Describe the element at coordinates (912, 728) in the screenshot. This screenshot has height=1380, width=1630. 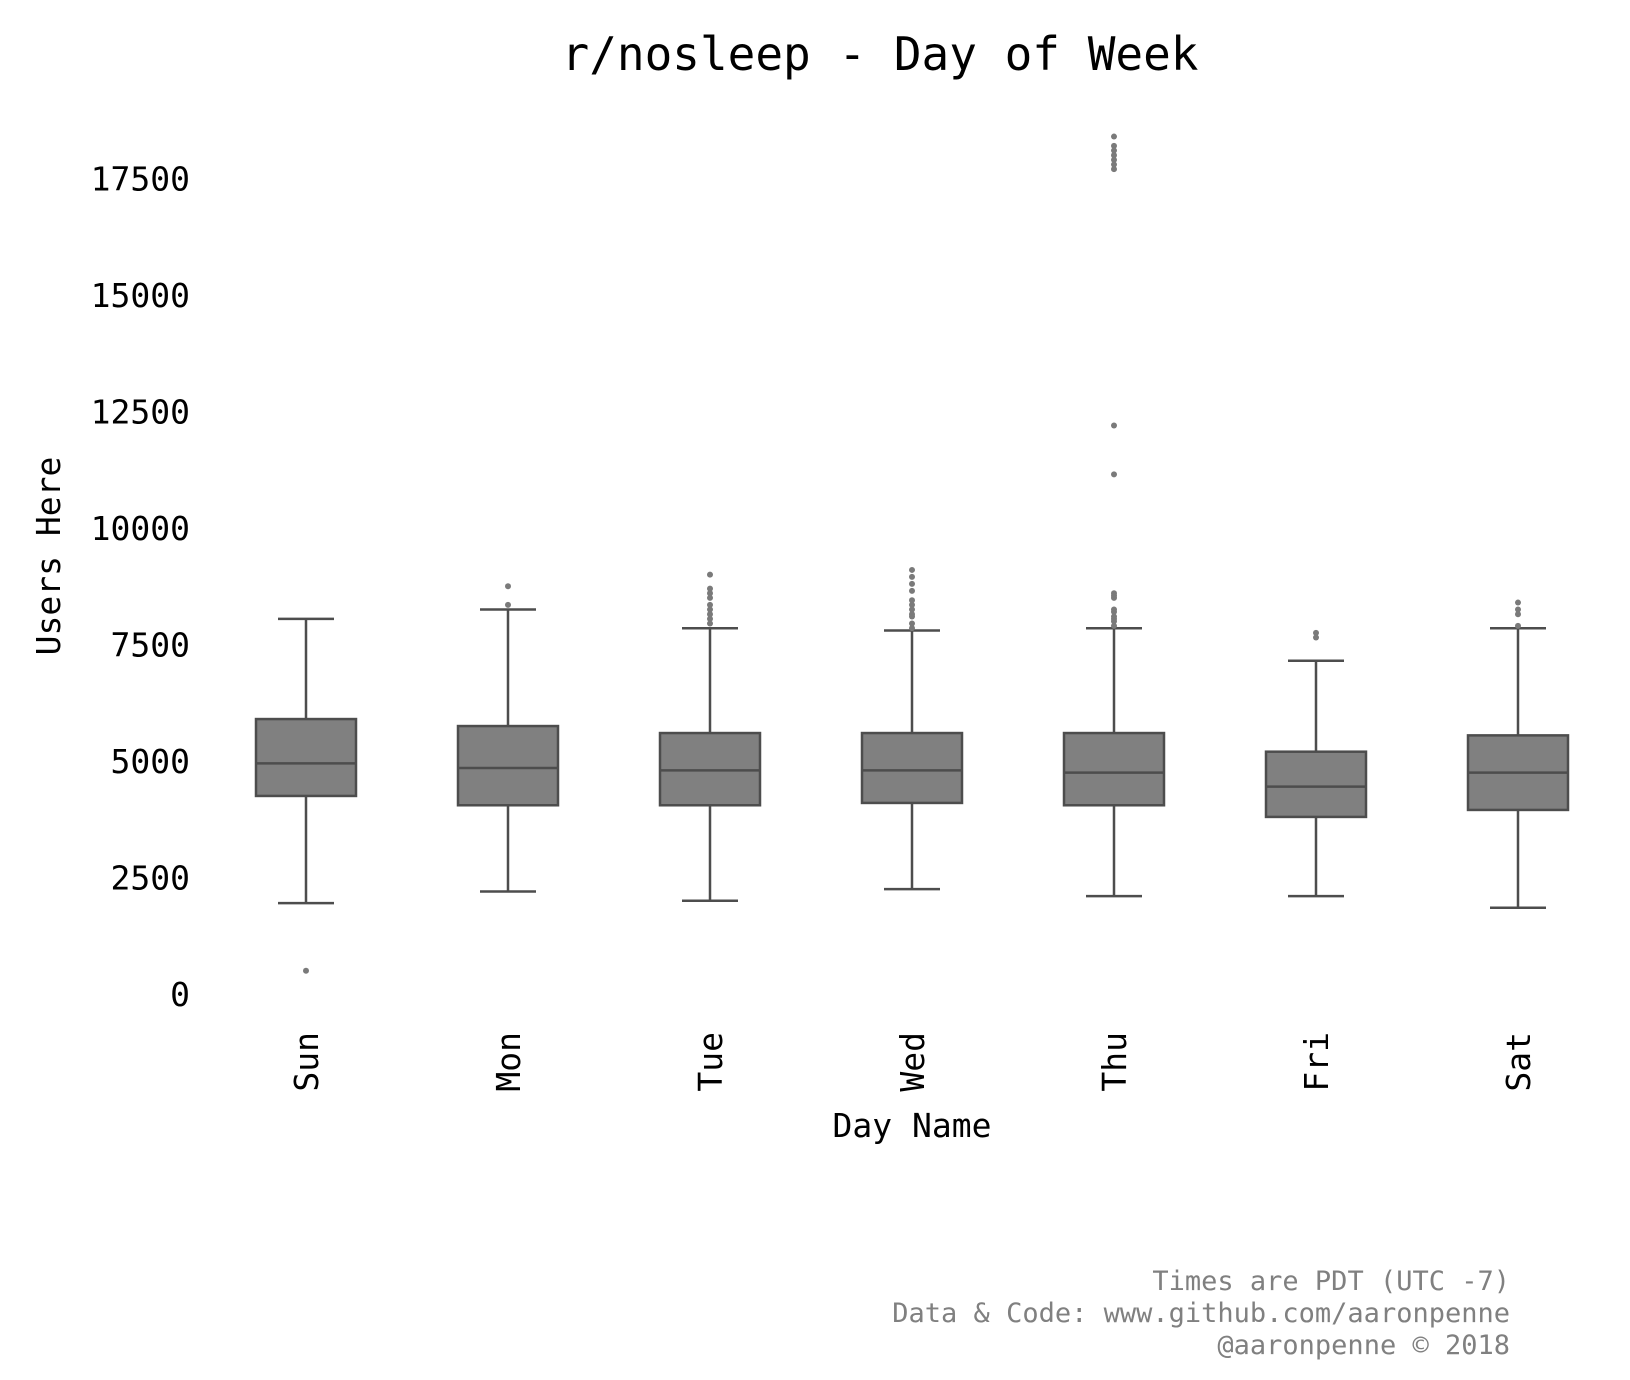
I see `box-wed` at that location.